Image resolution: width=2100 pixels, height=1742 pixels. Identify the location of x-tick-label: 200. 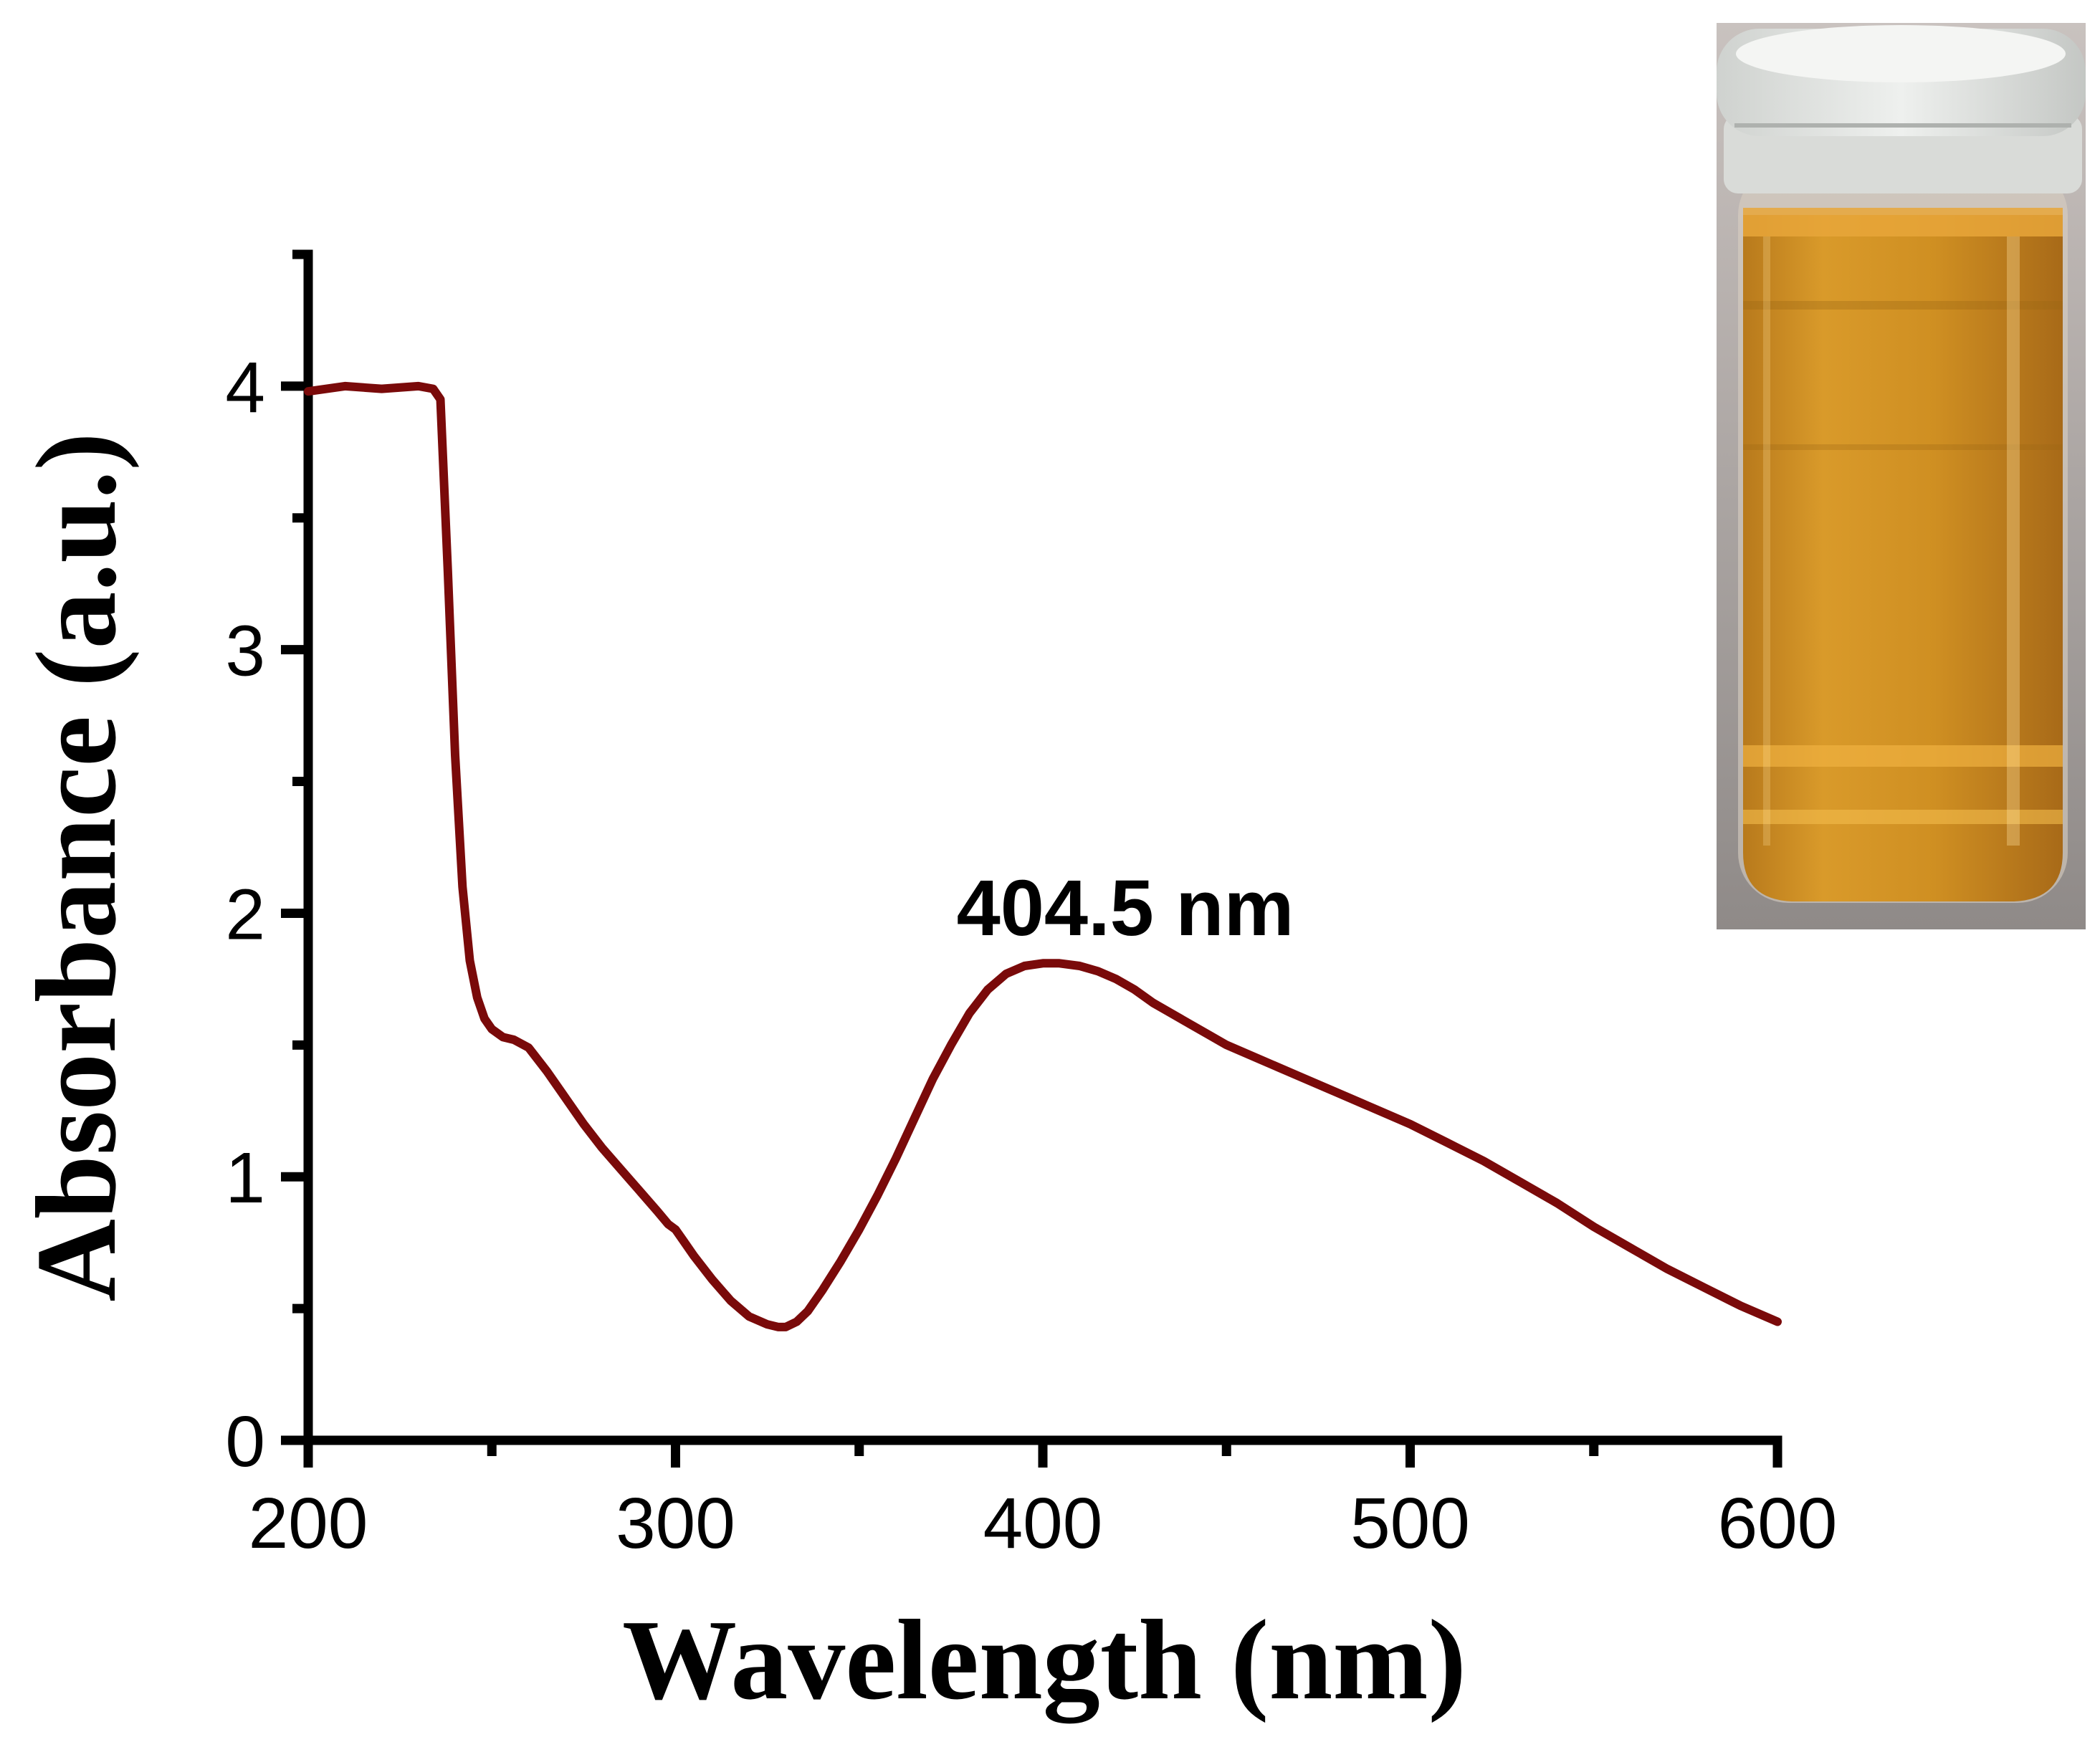
(308, 1523).